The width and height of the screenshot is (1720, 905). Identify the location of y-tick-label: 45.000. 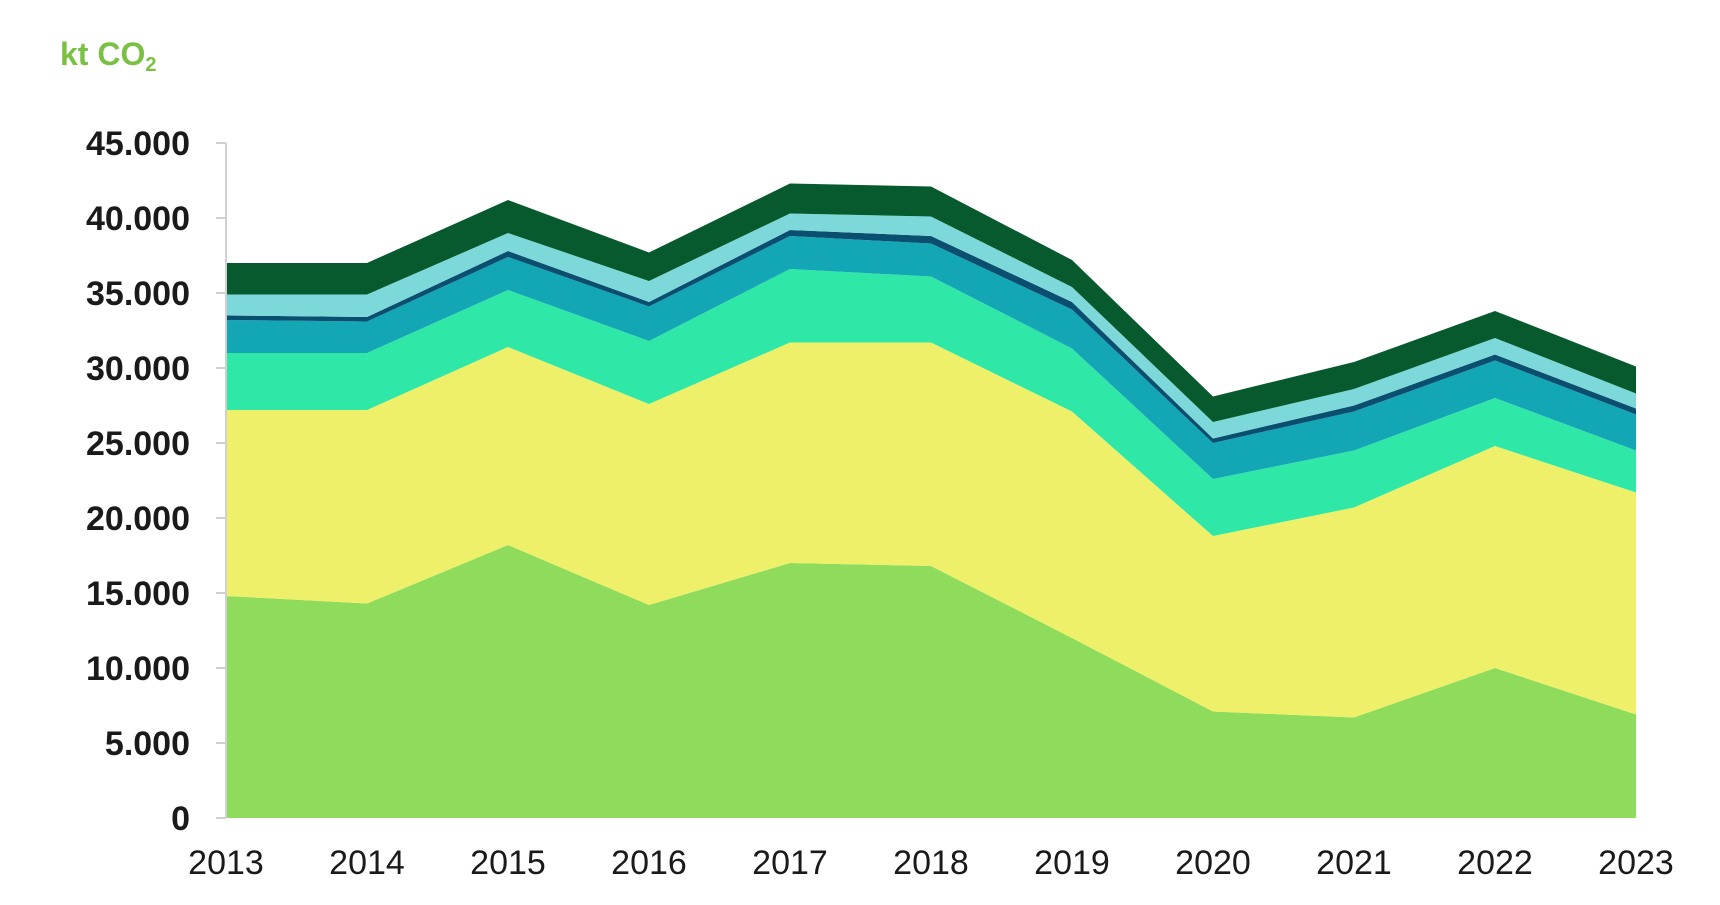
(138, 144).